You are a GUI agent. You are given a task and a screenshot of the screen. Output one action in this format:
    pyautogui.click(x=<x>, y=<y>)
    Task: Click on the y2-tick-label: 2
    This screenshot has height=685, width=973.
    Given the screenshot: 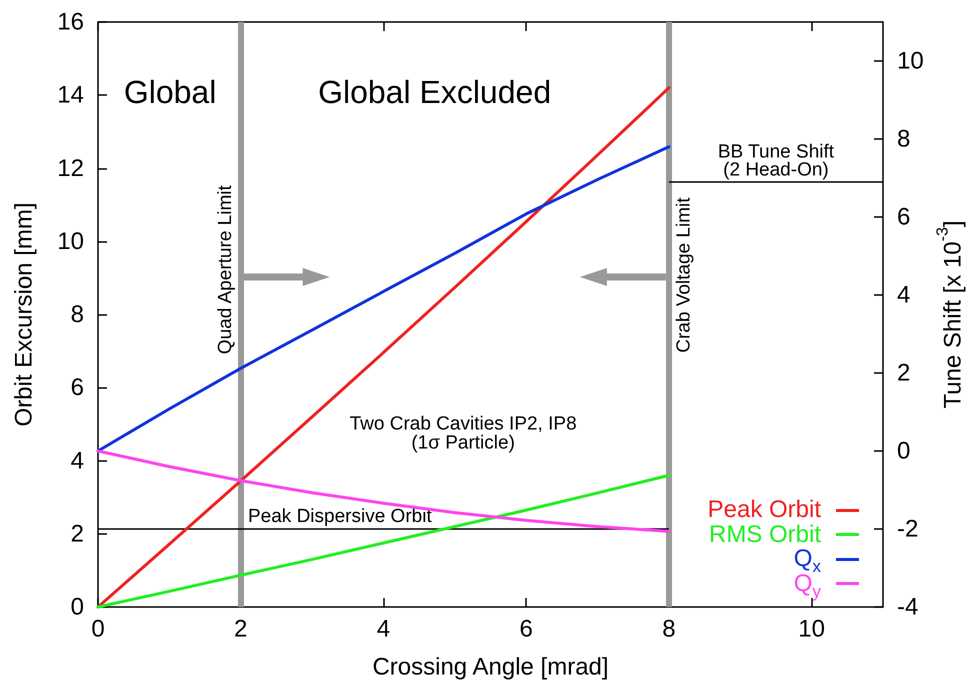 What is the action you would take?
    pyautogui.click(x=903, y=373)
    